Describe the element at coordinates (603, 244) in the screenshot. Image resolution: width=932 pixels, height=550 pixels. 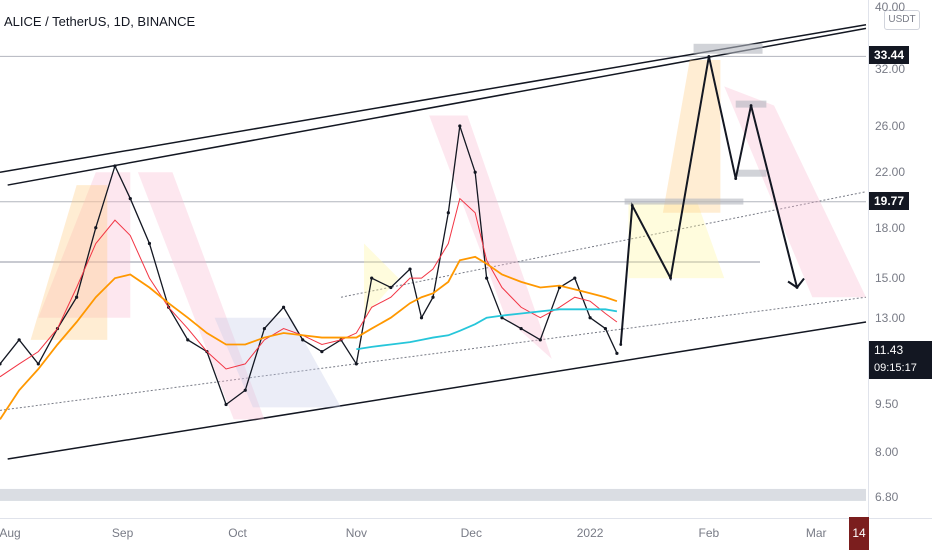
I see `channel-inner-line` at that location.